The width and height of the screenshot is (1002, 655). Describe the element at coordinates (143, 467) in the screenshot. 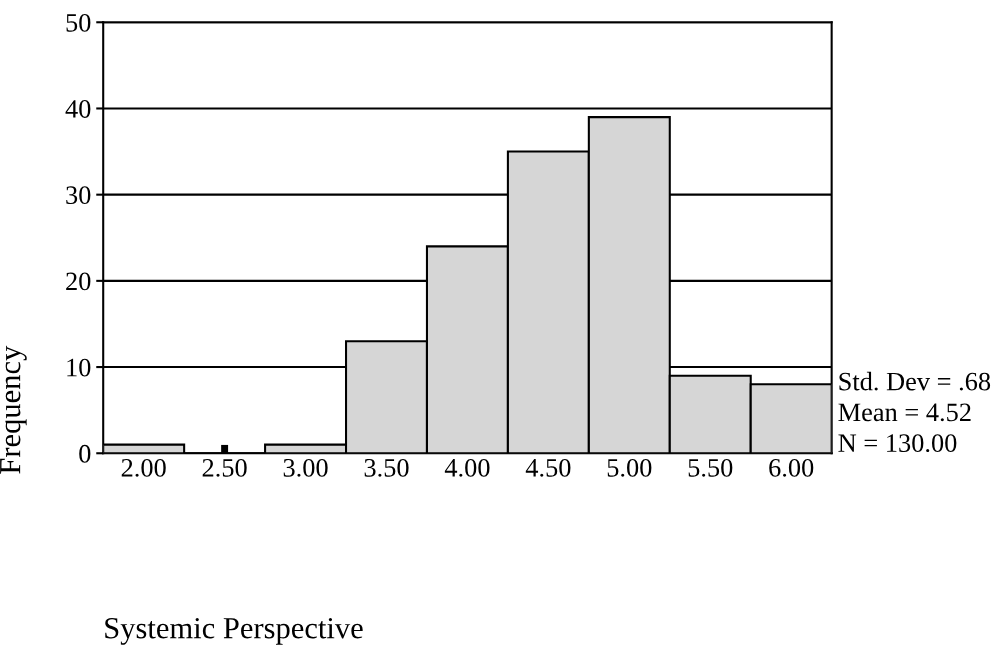

I see `x-tick-label: 2.00` at that location.